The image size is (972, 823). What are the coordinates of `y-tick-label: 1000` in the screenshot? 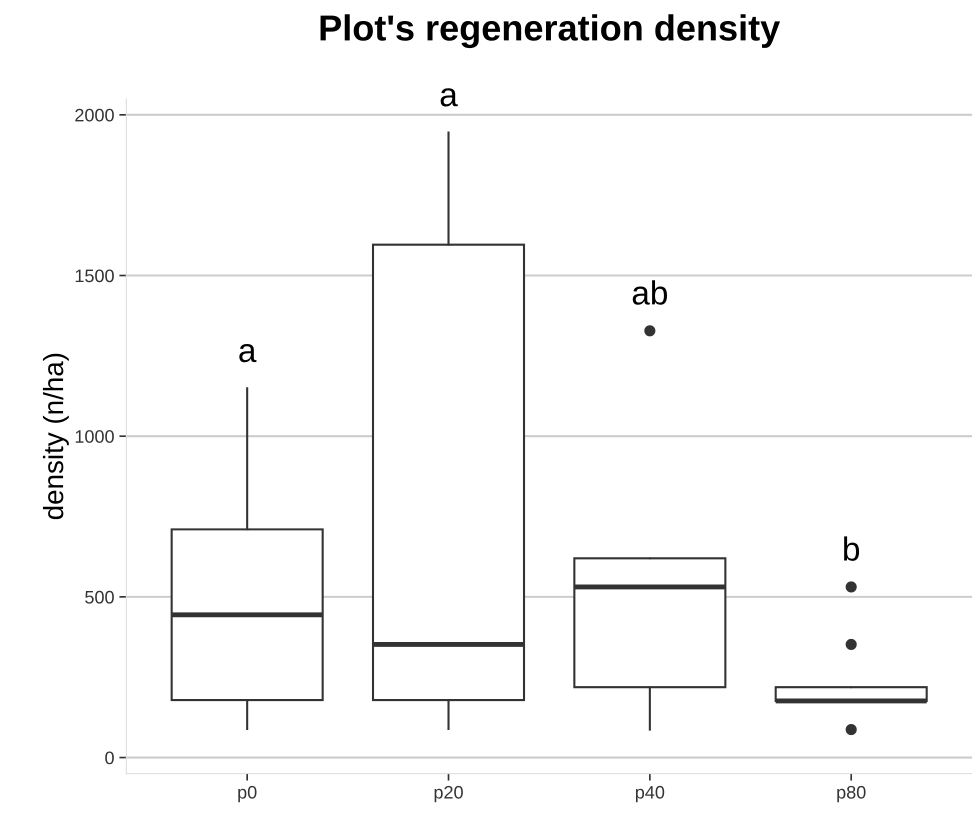 It's located at (95, 436).